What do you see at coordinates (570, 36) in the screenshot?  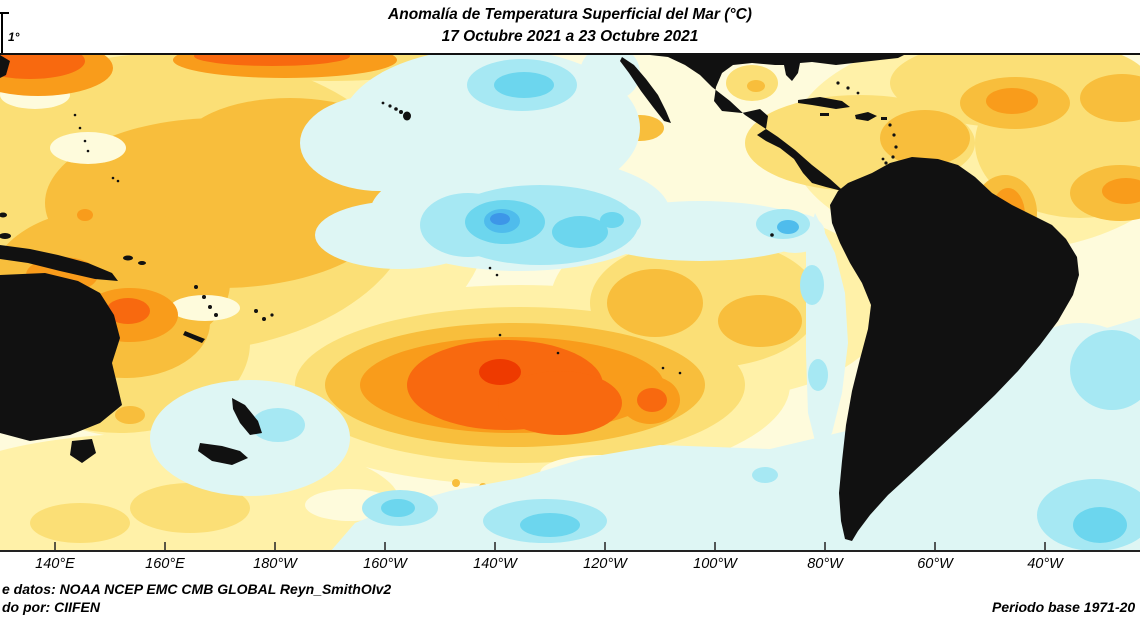 I see `chart-subtitle: 17 Octubre 2021 a 23 Octubre 2021` at bounding box center [570, 36].